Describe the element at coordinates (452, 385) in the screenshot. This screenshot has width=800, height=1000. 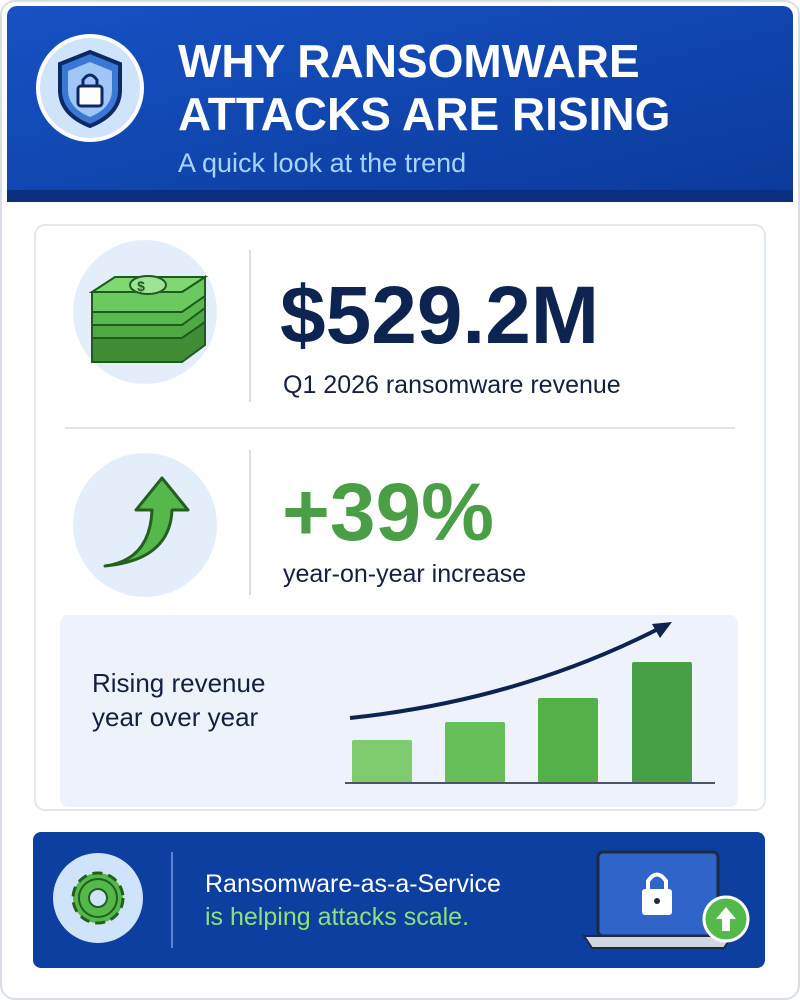
I see `stat-label: Q1 2026 ransomware revenue` at that location.